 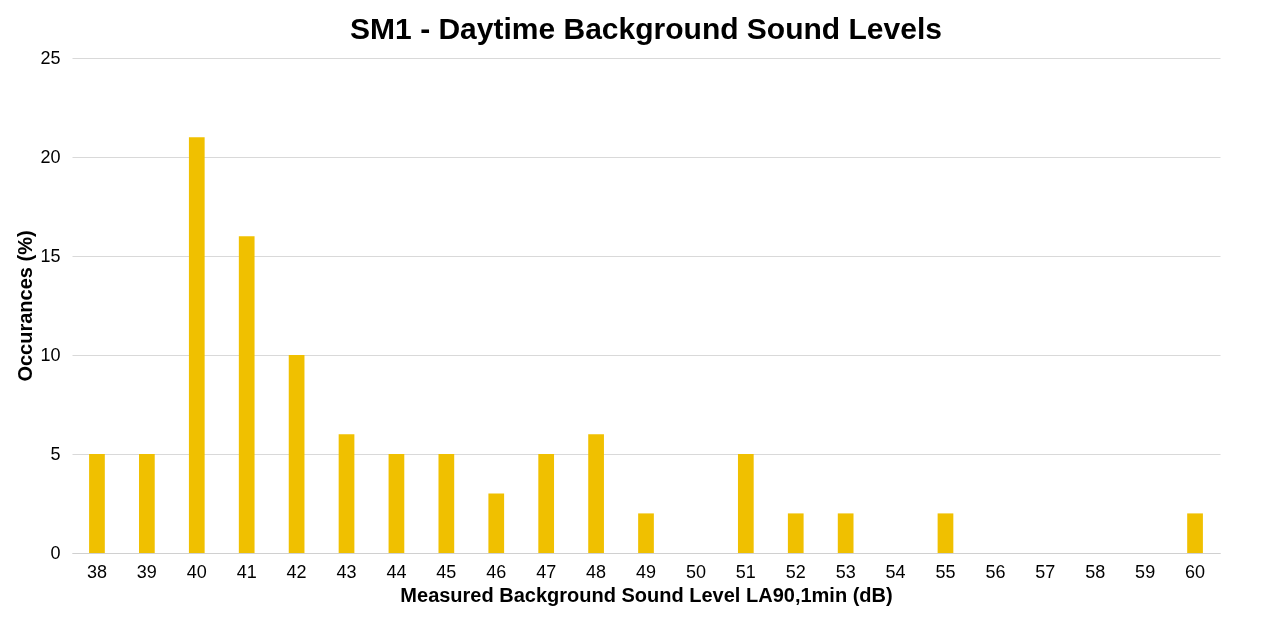 What do you see at coordinates (1095, 571) in the screenshot?
I see `x-tick-label: 58` at bounding box center [1095, 571].